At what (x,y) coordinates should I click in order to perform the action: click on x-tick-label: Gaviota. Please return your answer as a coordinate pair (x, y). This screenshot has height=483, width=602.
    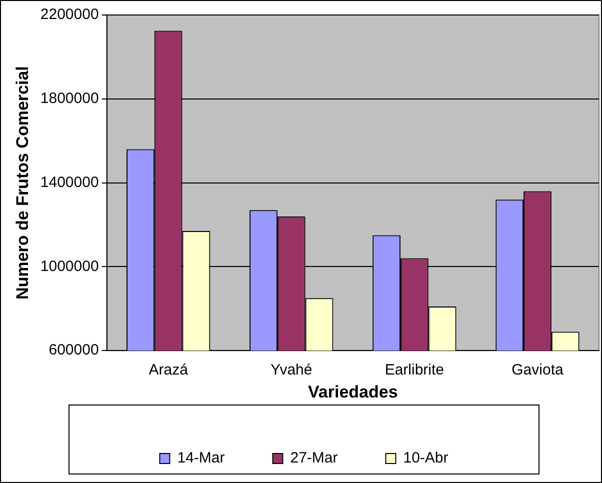
    Looking at the image, I should click on (538, 370).